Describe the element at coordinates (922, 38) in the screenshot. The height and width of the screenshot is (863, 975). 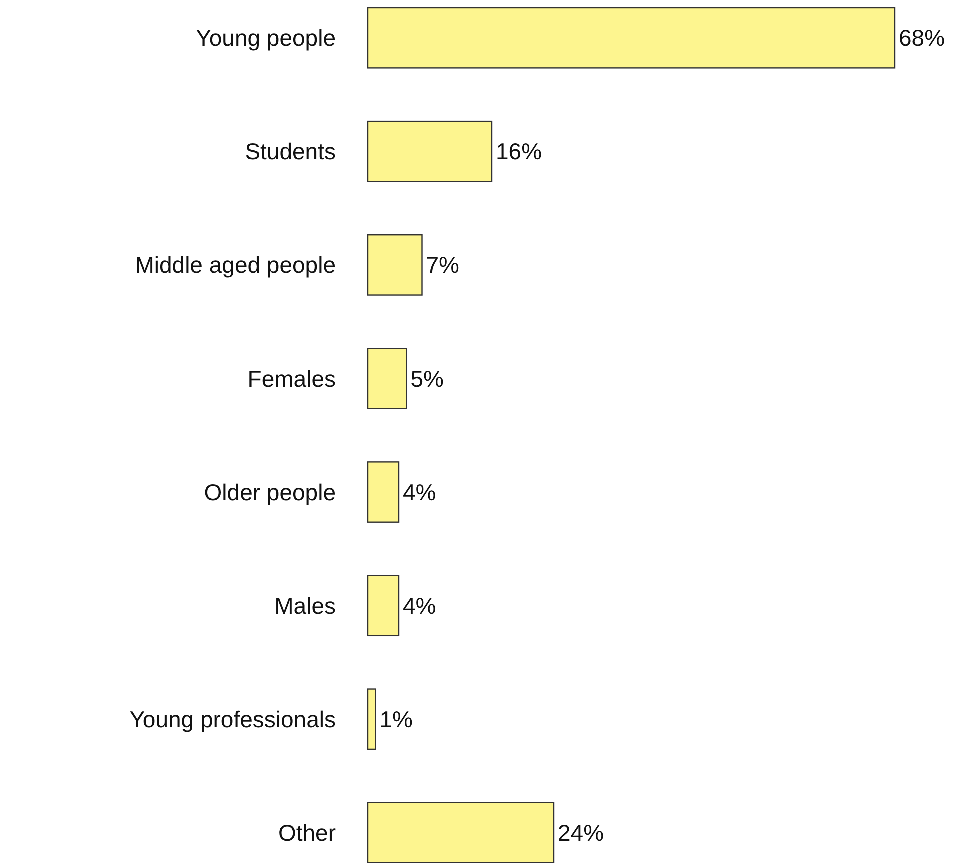
I see `data-label: 68%` at that location.